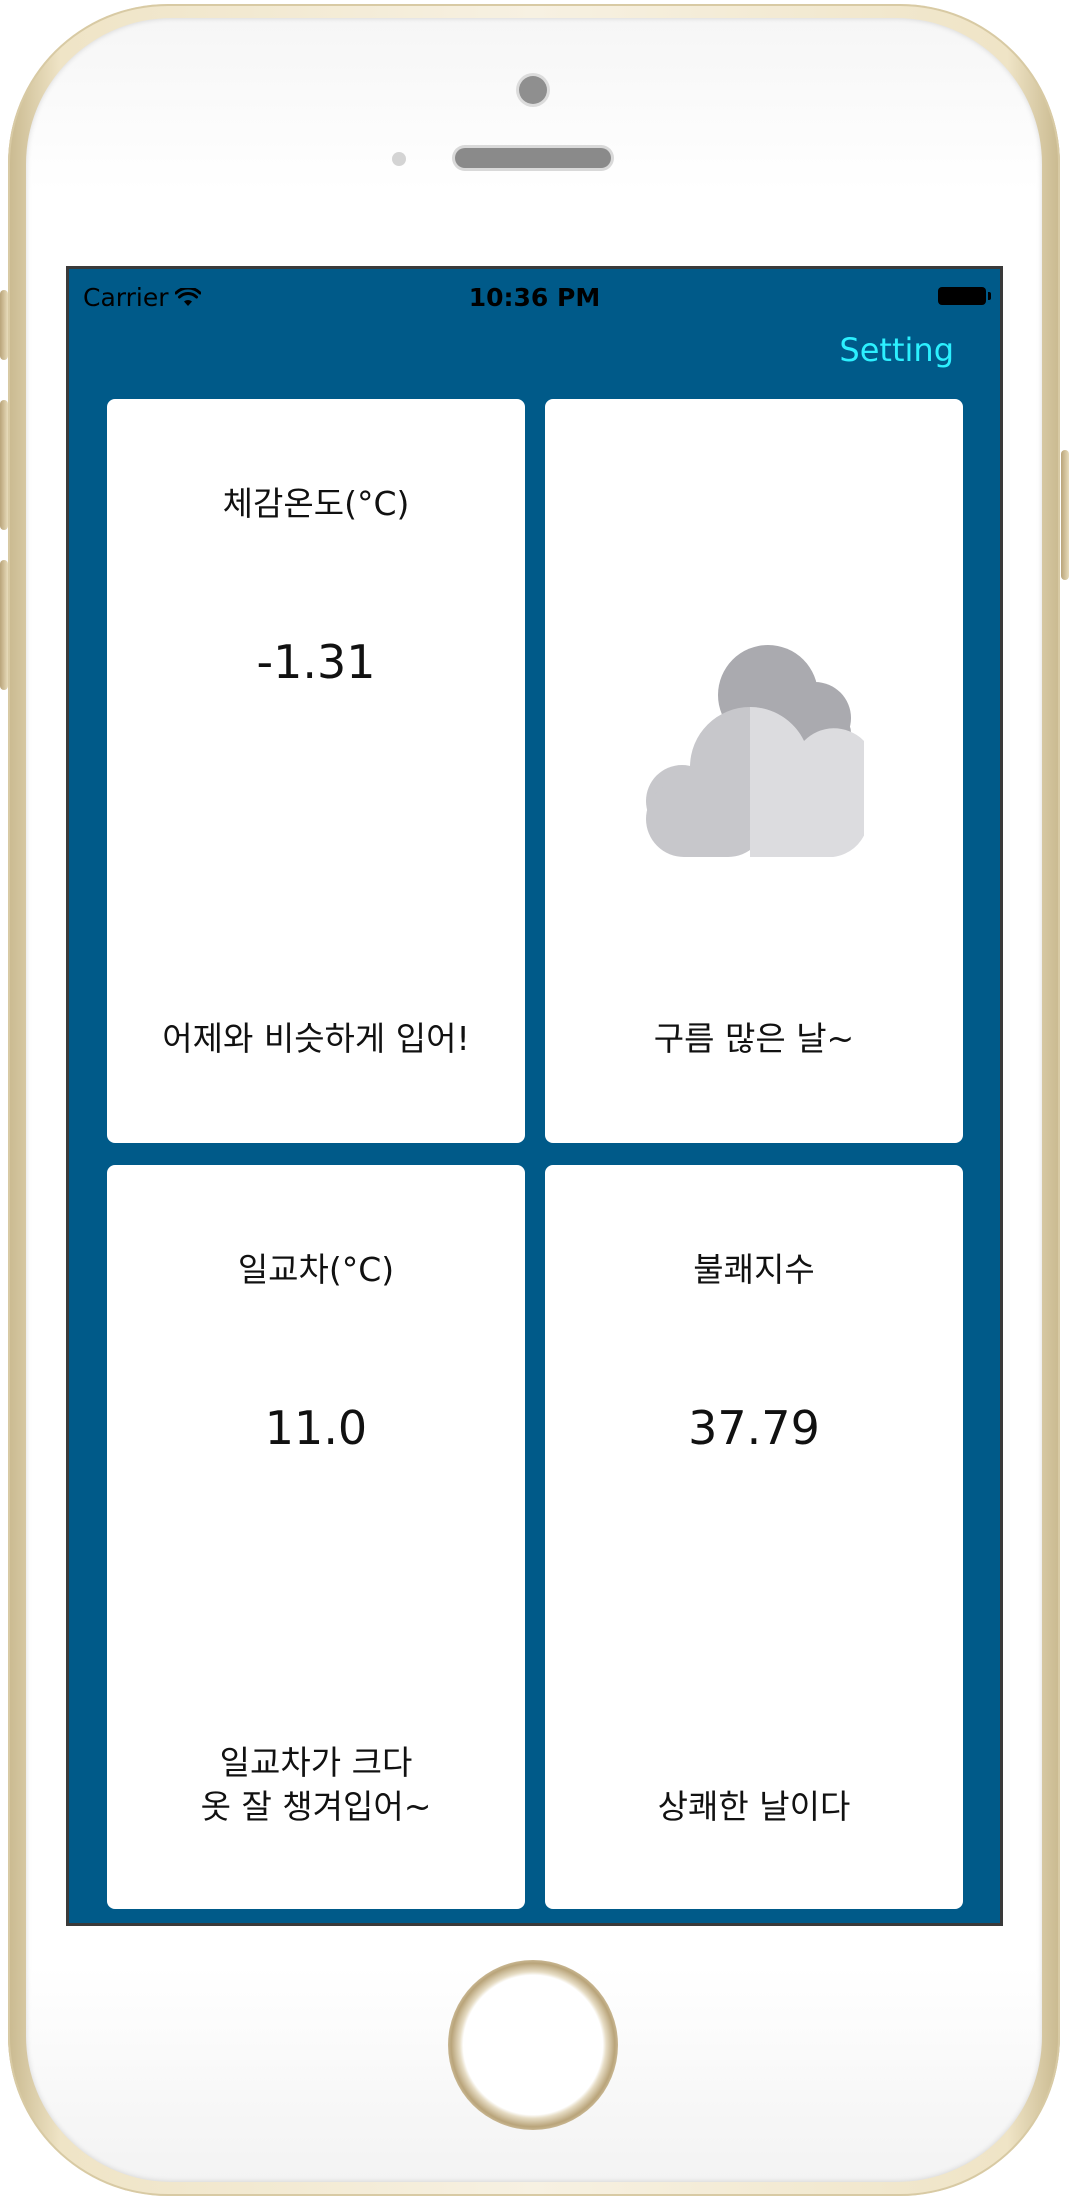 This screenshot has height=2200, width=1069. Describe the element at coordinates (316, 503) in the screenshot. I see `feels-like-title: 체감온도(°C)` at that location.